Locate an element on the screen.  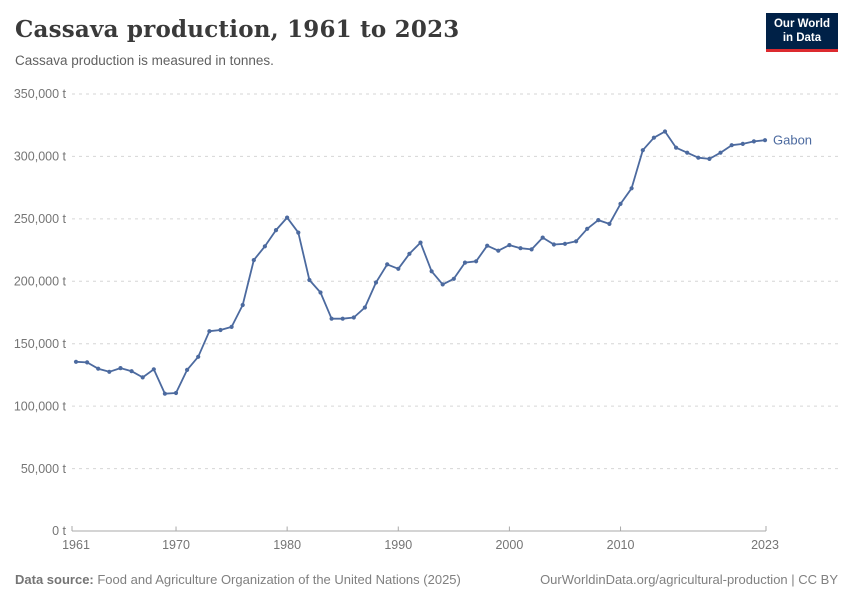
x-tick-label: 2000 is located at coordinates (509, 545).